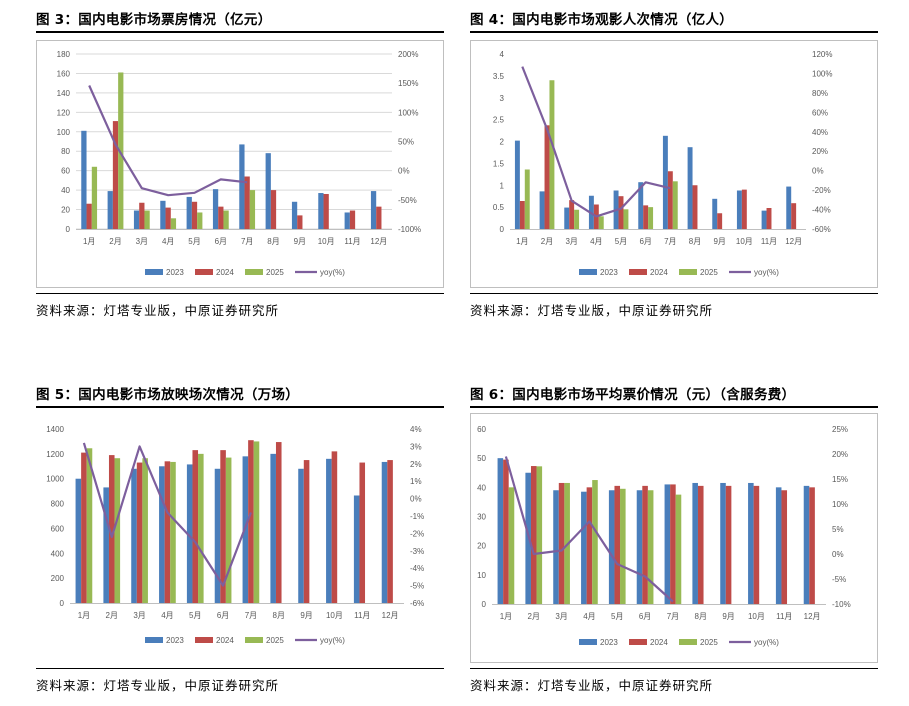 The image size is (909, 706). Describe the element at coordinates (406, 142) in the screenshot. I see `y-right-tick-label: 50%` at that location.